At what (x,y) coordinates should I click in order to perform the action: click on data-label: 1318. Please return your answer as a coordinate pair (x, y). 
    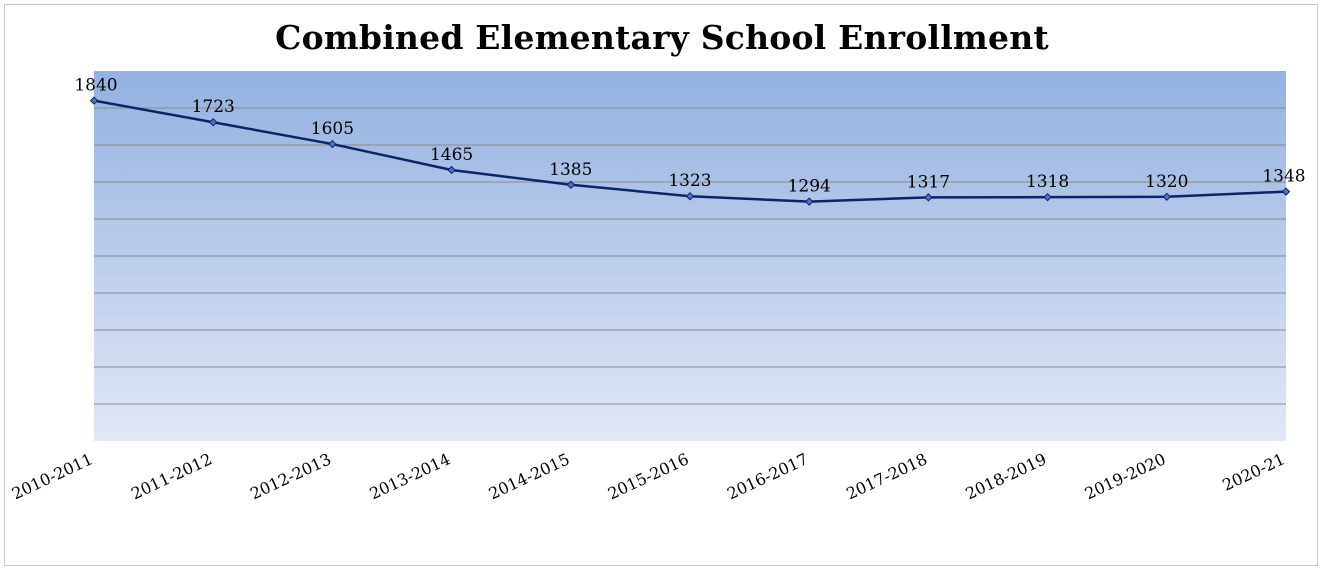
    Looking at the image, I should click on (1047, 182).